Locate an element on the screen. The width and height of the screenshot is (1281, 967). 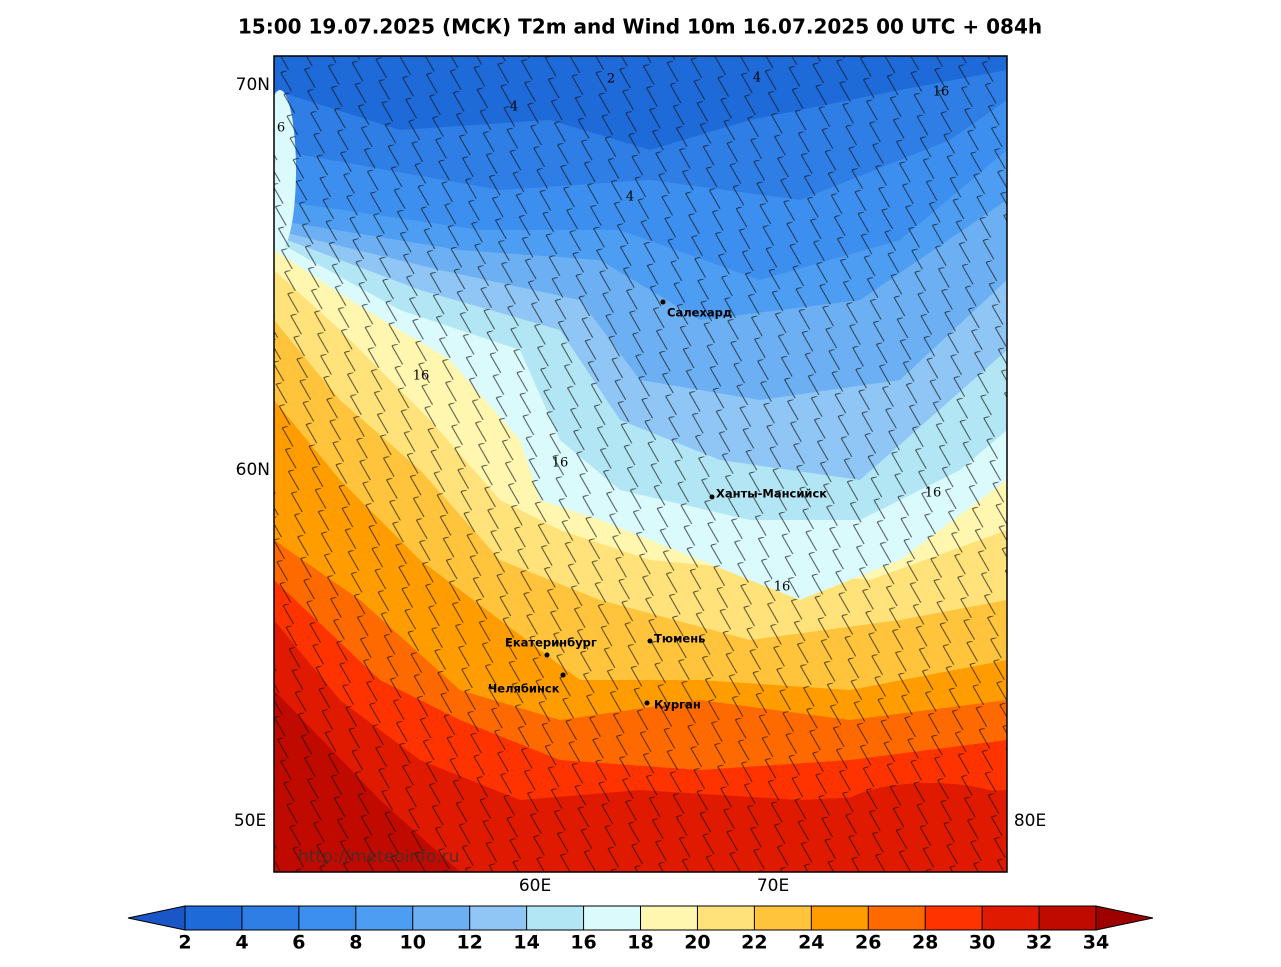
watermark: http://meteoinfo.ru is located at coordinates (378, 857).